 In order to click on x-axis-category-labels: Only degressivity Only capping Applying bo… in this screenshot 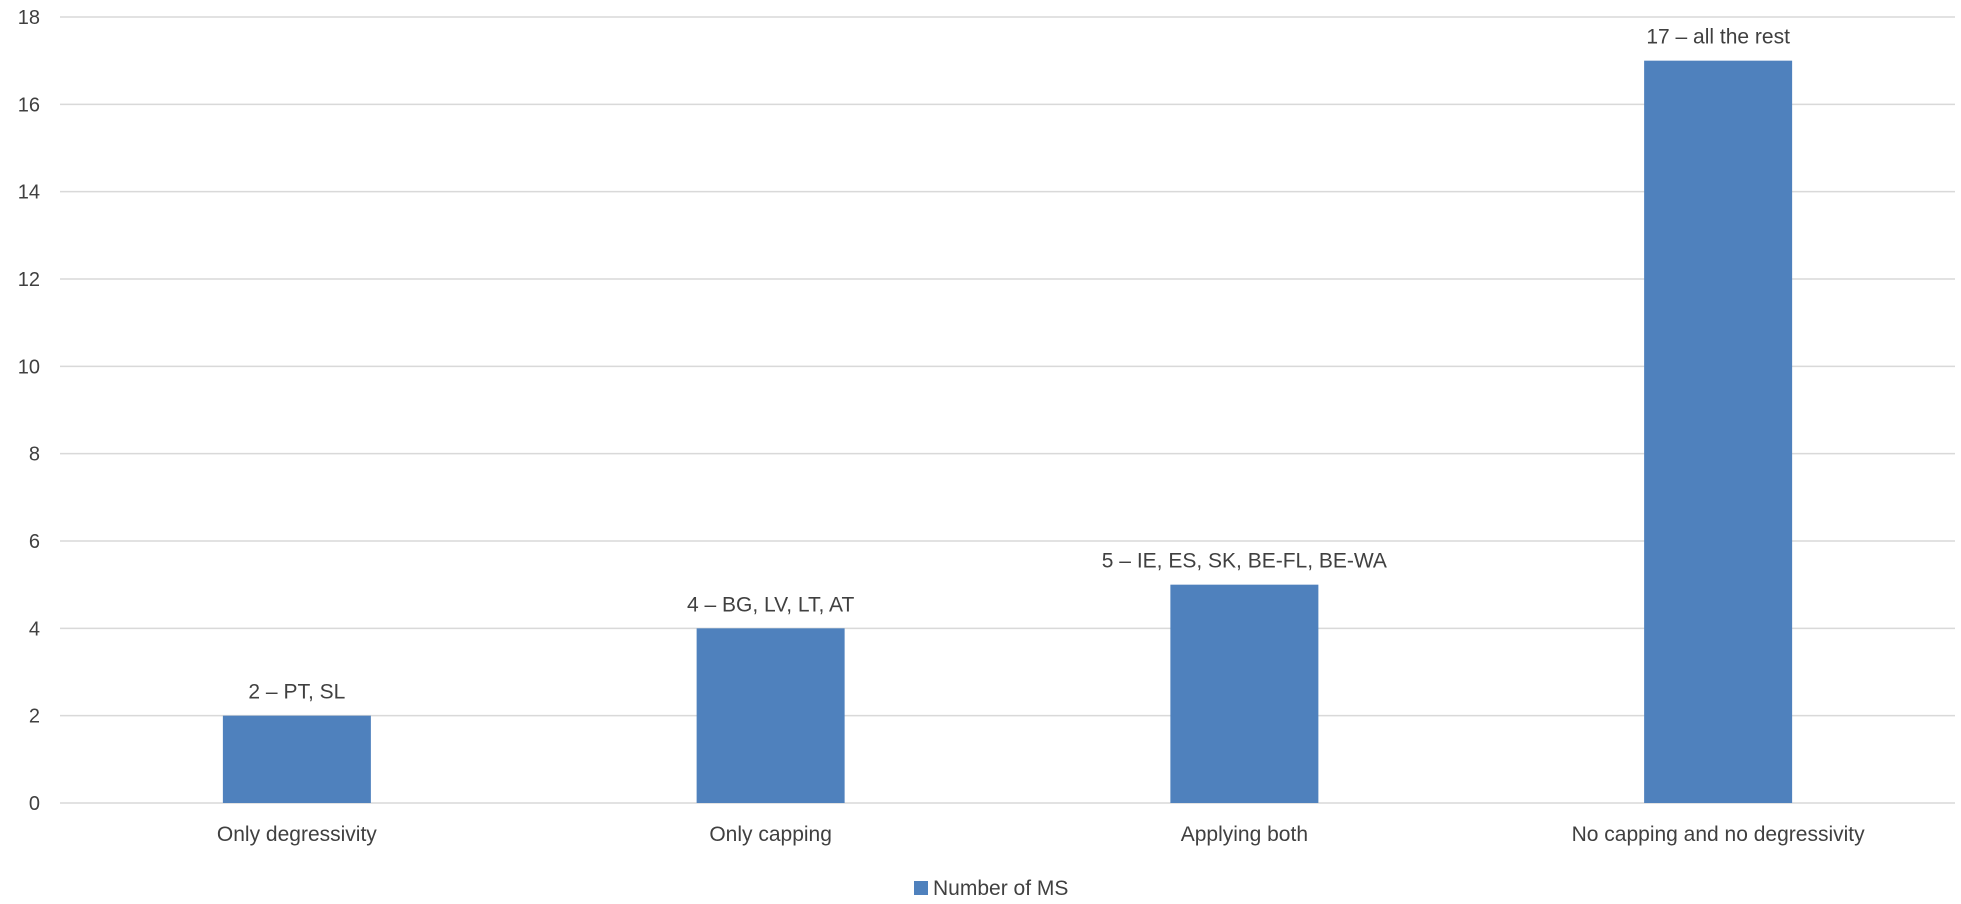, I will do `click(1041, 834)`.